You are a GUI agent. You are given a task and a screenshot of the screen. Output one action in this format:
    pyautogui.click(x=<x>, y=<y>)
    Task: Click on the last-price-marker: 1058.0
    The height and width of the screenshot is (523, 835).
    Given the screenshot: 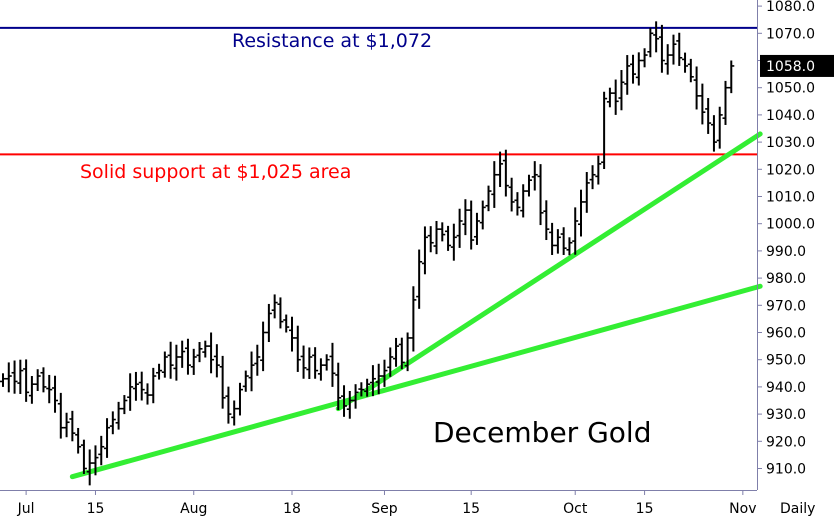 What is the action you would take?
    pyautogui.click(x=797, y=65)
    